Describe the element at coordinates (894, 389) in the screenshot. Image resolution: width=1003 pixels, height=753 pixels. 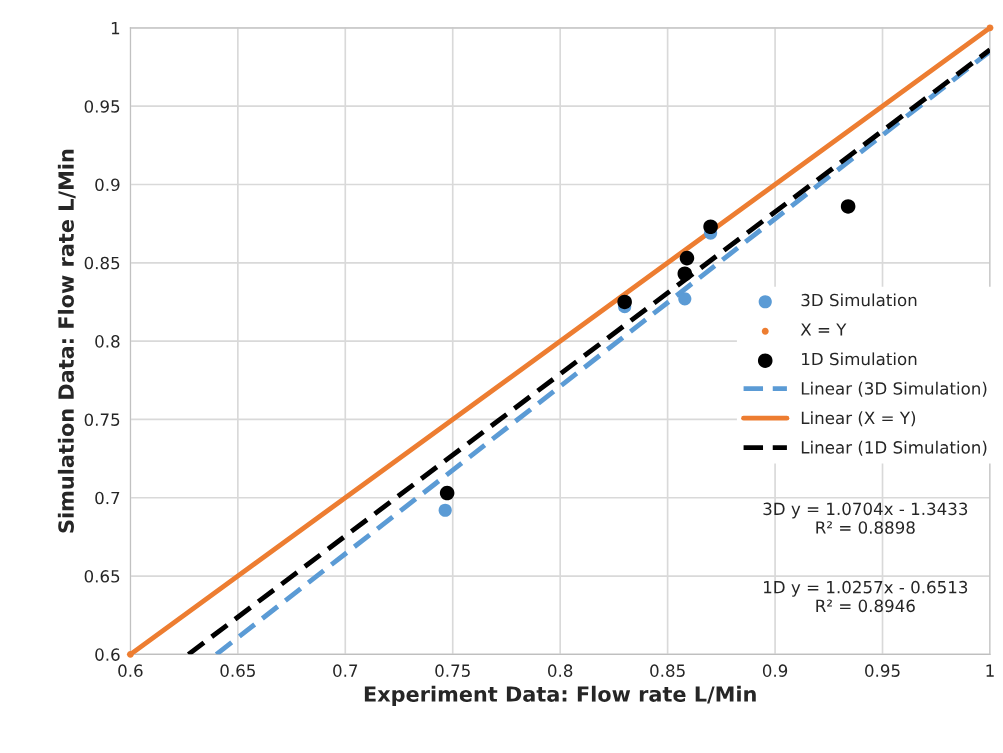
I see `legend-label: Linear (3D Simulation)` at that location.